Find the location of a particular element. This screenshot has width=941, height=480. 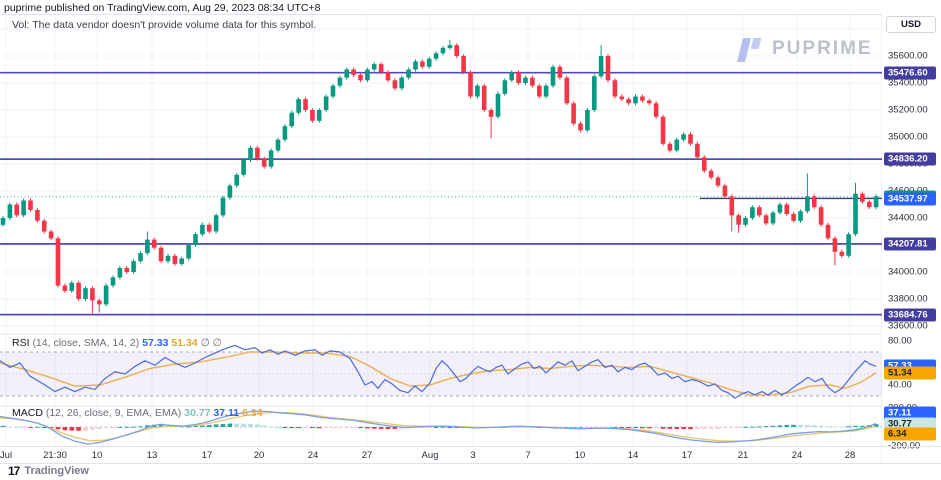

time-tick-label: 28 is located at coordinates (850, 455).